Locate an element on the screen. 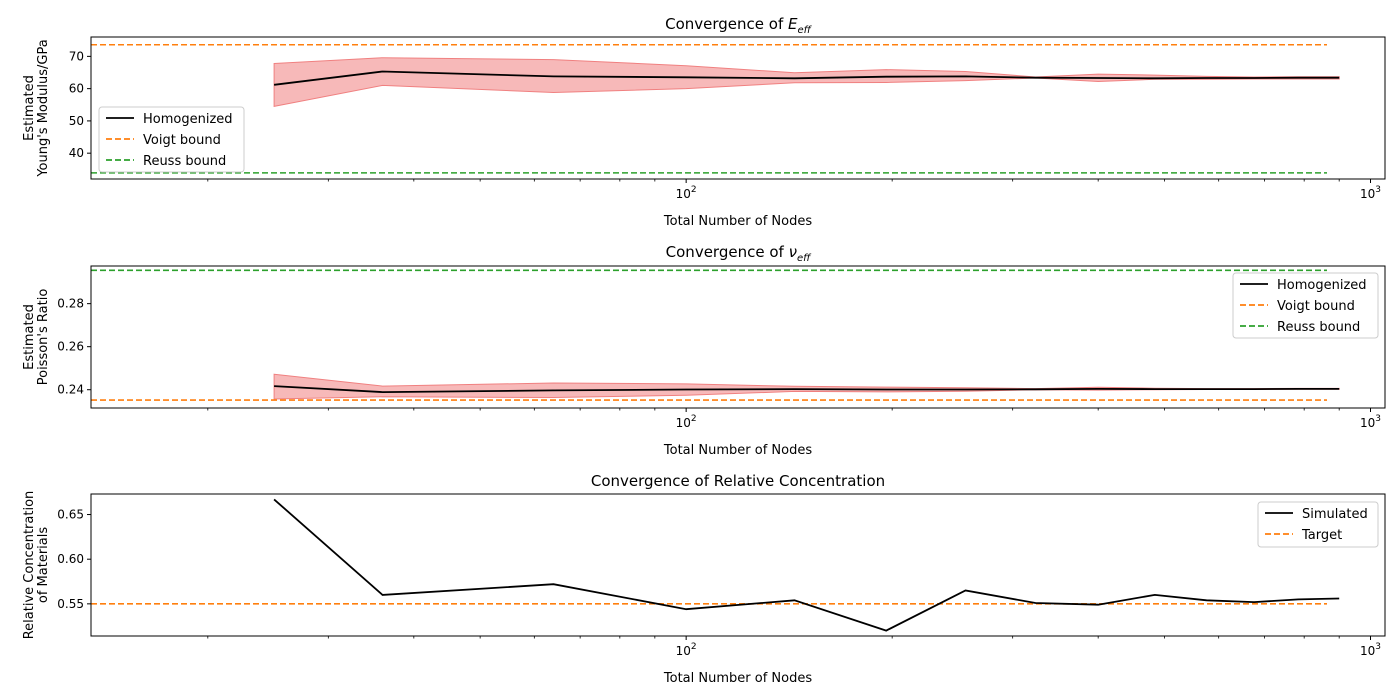 The image size is (1400, 700). plot-title: Convergence of νeff is located at coordinates (739, 253).